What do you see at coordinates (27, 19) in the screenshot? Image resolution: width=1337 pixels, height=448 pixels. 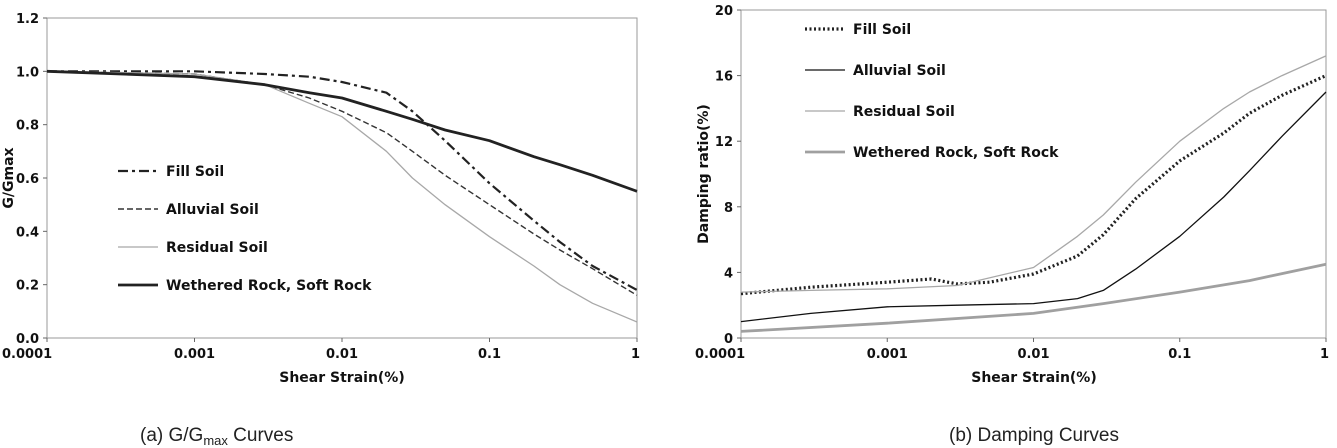 I see `y-tick-label: 1.2` at bounding box center [27, 19].